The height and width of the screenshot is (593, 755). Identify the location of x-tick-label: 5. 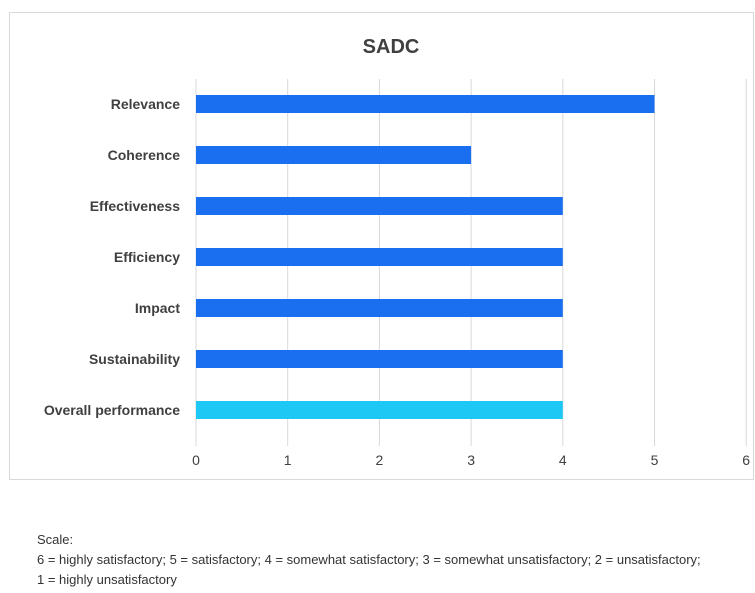
(655, 460).